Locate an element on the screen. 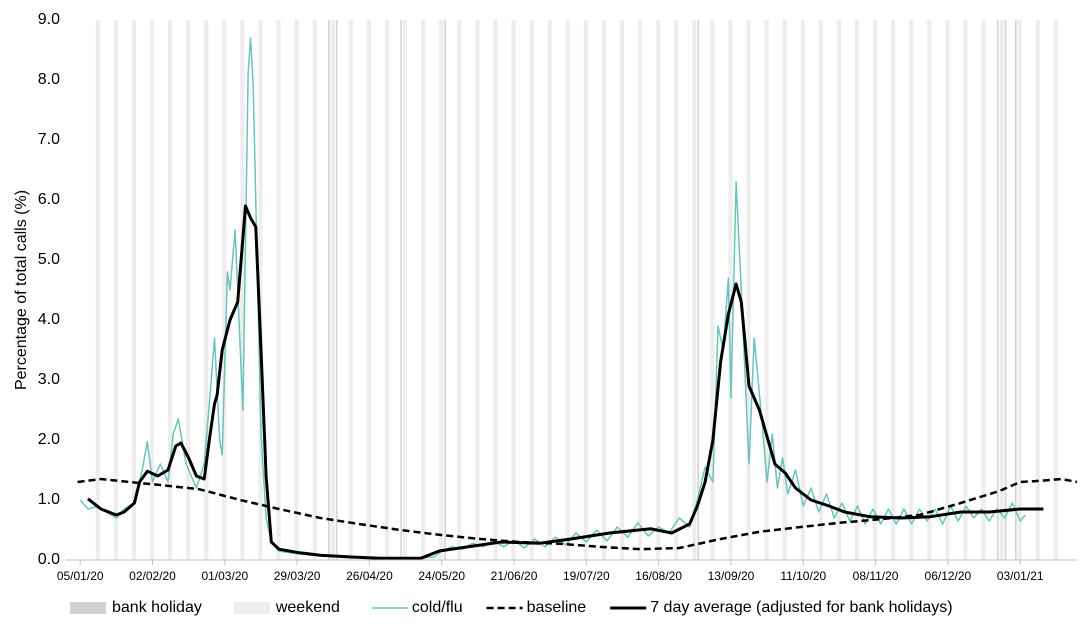 This screenshot has height=630, width=1089. legend-label: bank holiday is located at coordinates (157, 607).